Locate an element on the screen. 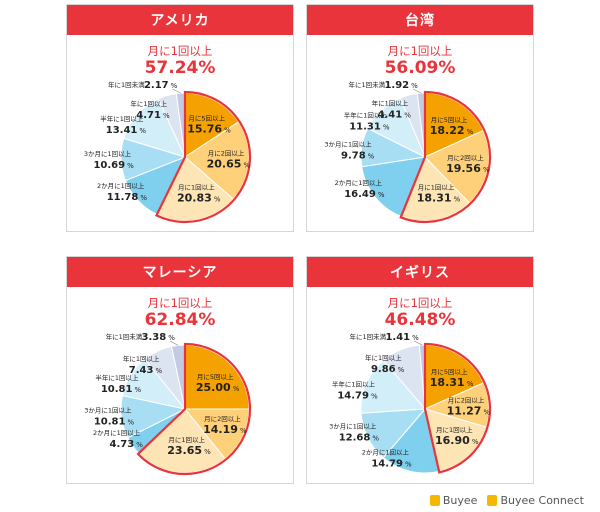 The width and height of the screenshot is (600, 512). slice-value: 20.65 is located at coordinates (224, 164).